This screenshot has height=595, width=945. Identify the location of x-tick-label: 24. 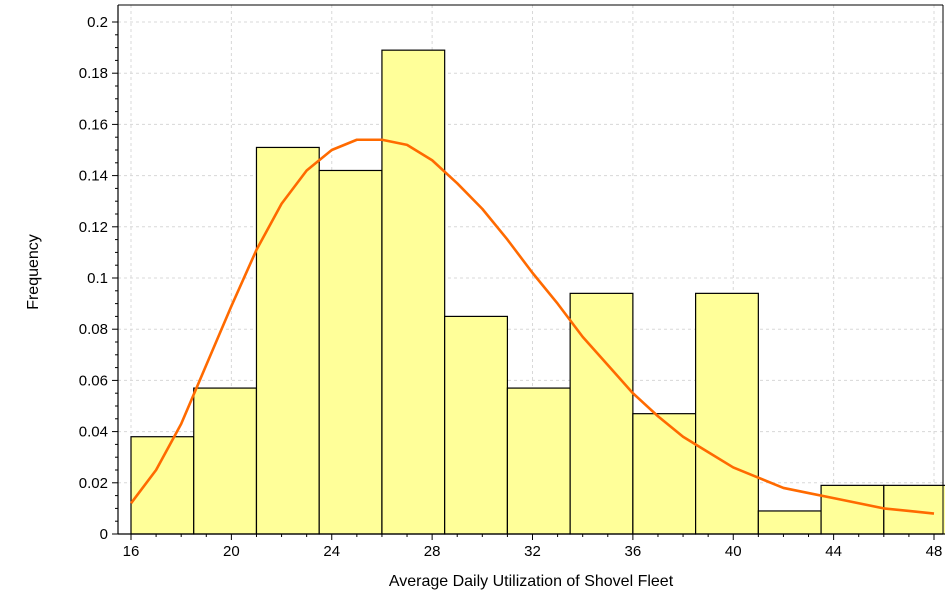
(331, 551).